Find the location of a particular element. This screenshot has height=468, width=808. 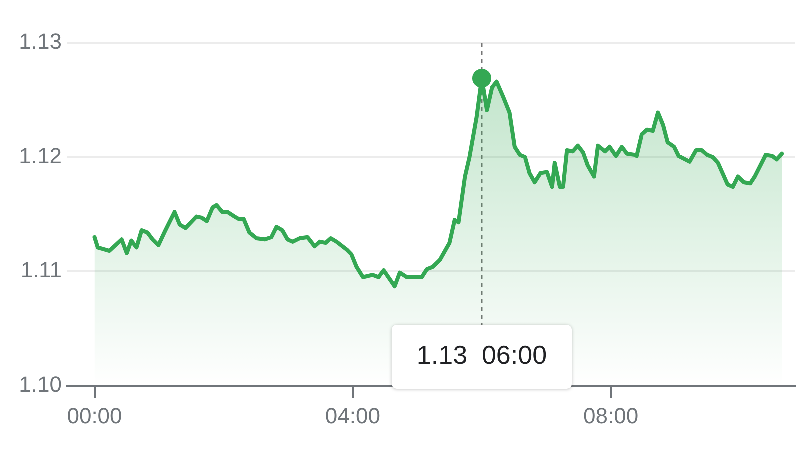

y-tick-label: 1.10 is located at coordinates (40, 385).